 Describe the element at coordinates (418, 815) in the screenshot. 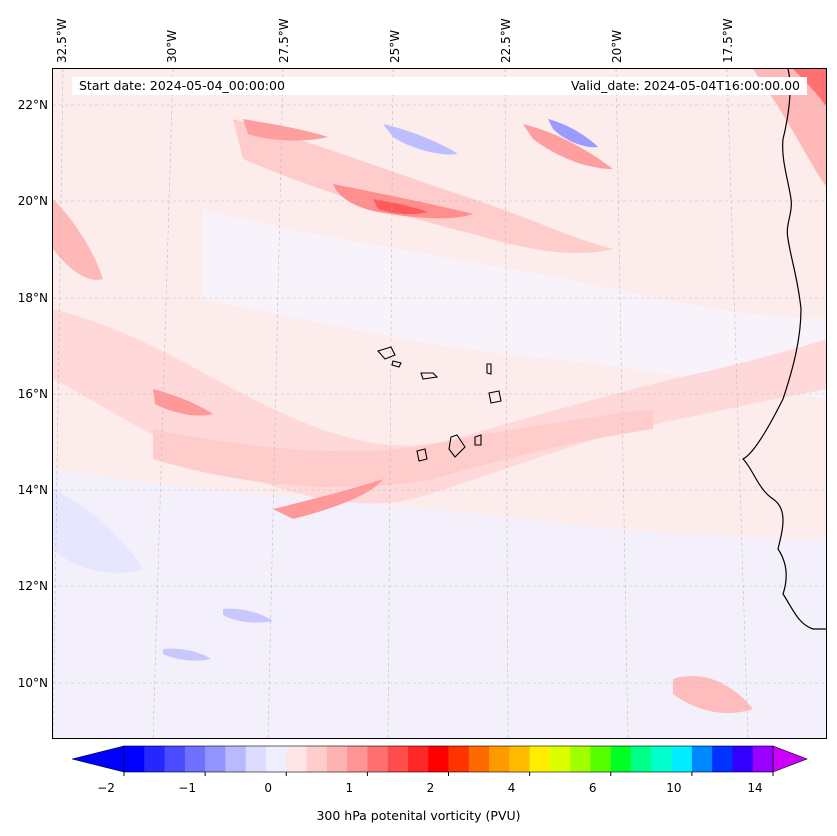

I see `colorbar-label: 300 hPa potenital vorticity (PVU)` at that location.